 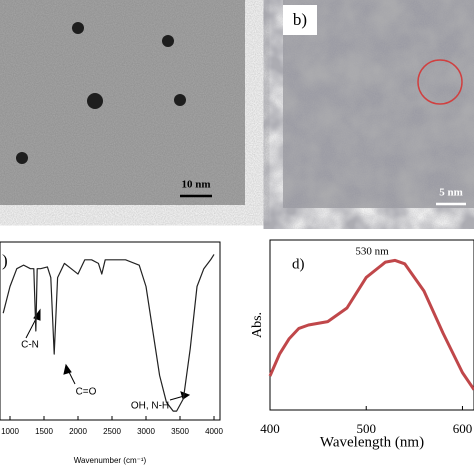 I want to click on x-tick-label: 1000, so click(x=10, y=431).